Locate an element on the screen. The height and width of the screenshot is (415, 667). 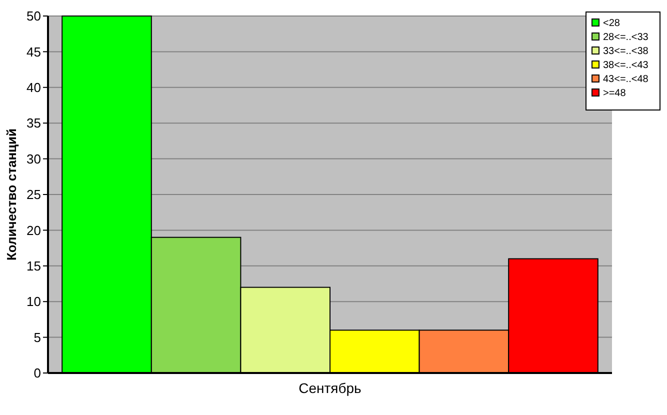
legend-label: <28 is located at coordinates (611, 23).